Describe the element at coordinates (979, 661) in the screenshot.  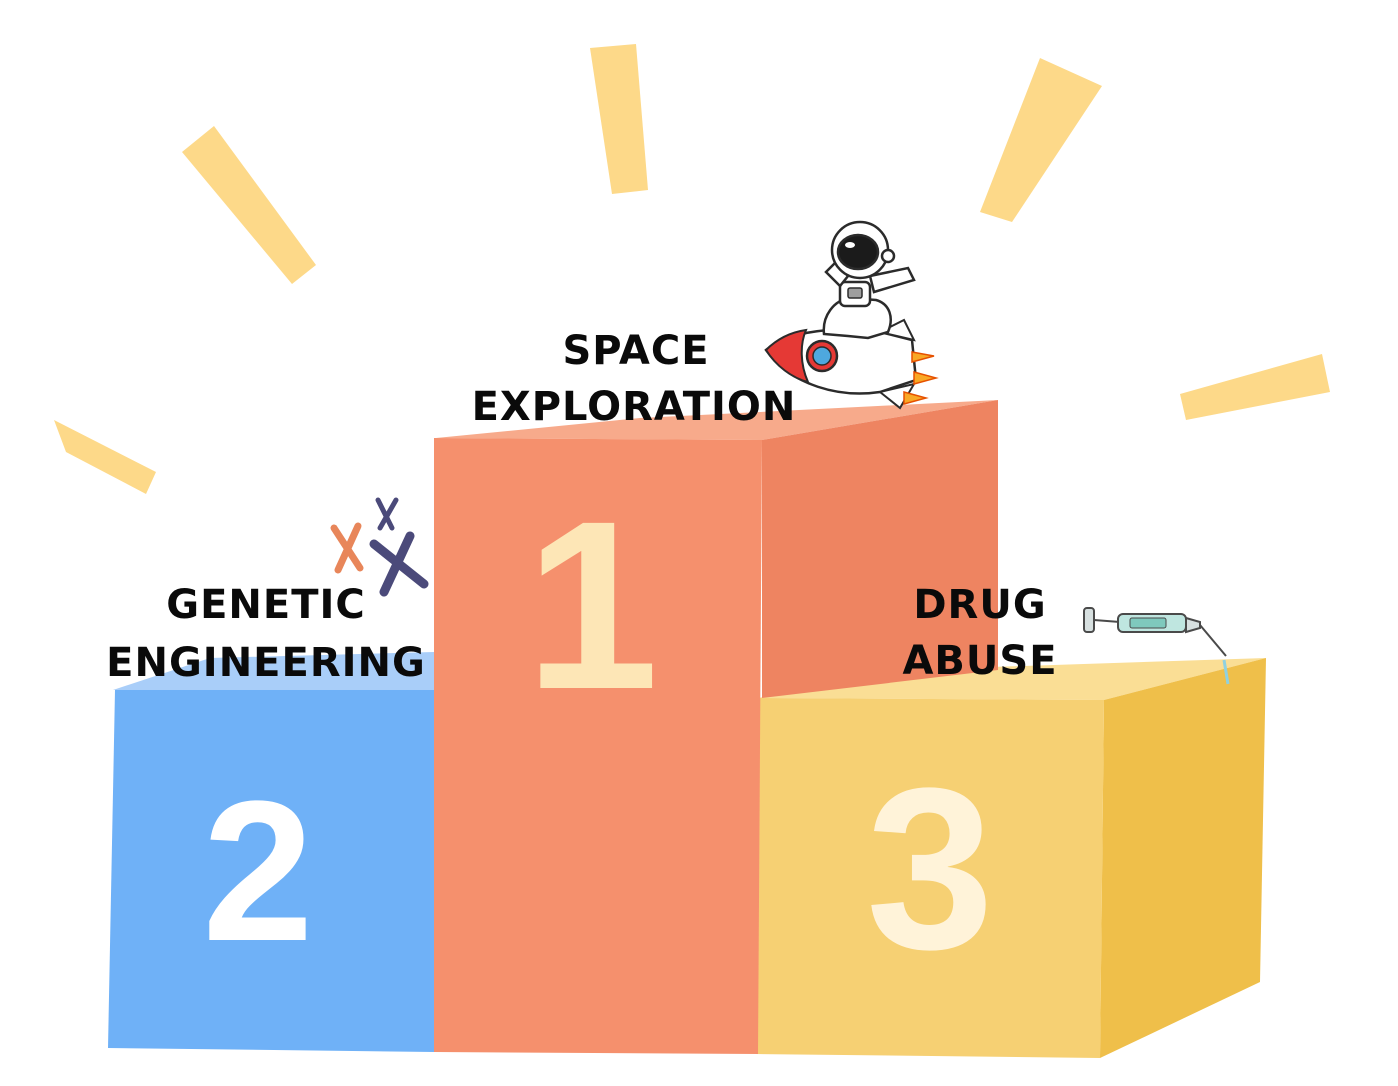
I see `label-third-line2: ABUSE` at that location.